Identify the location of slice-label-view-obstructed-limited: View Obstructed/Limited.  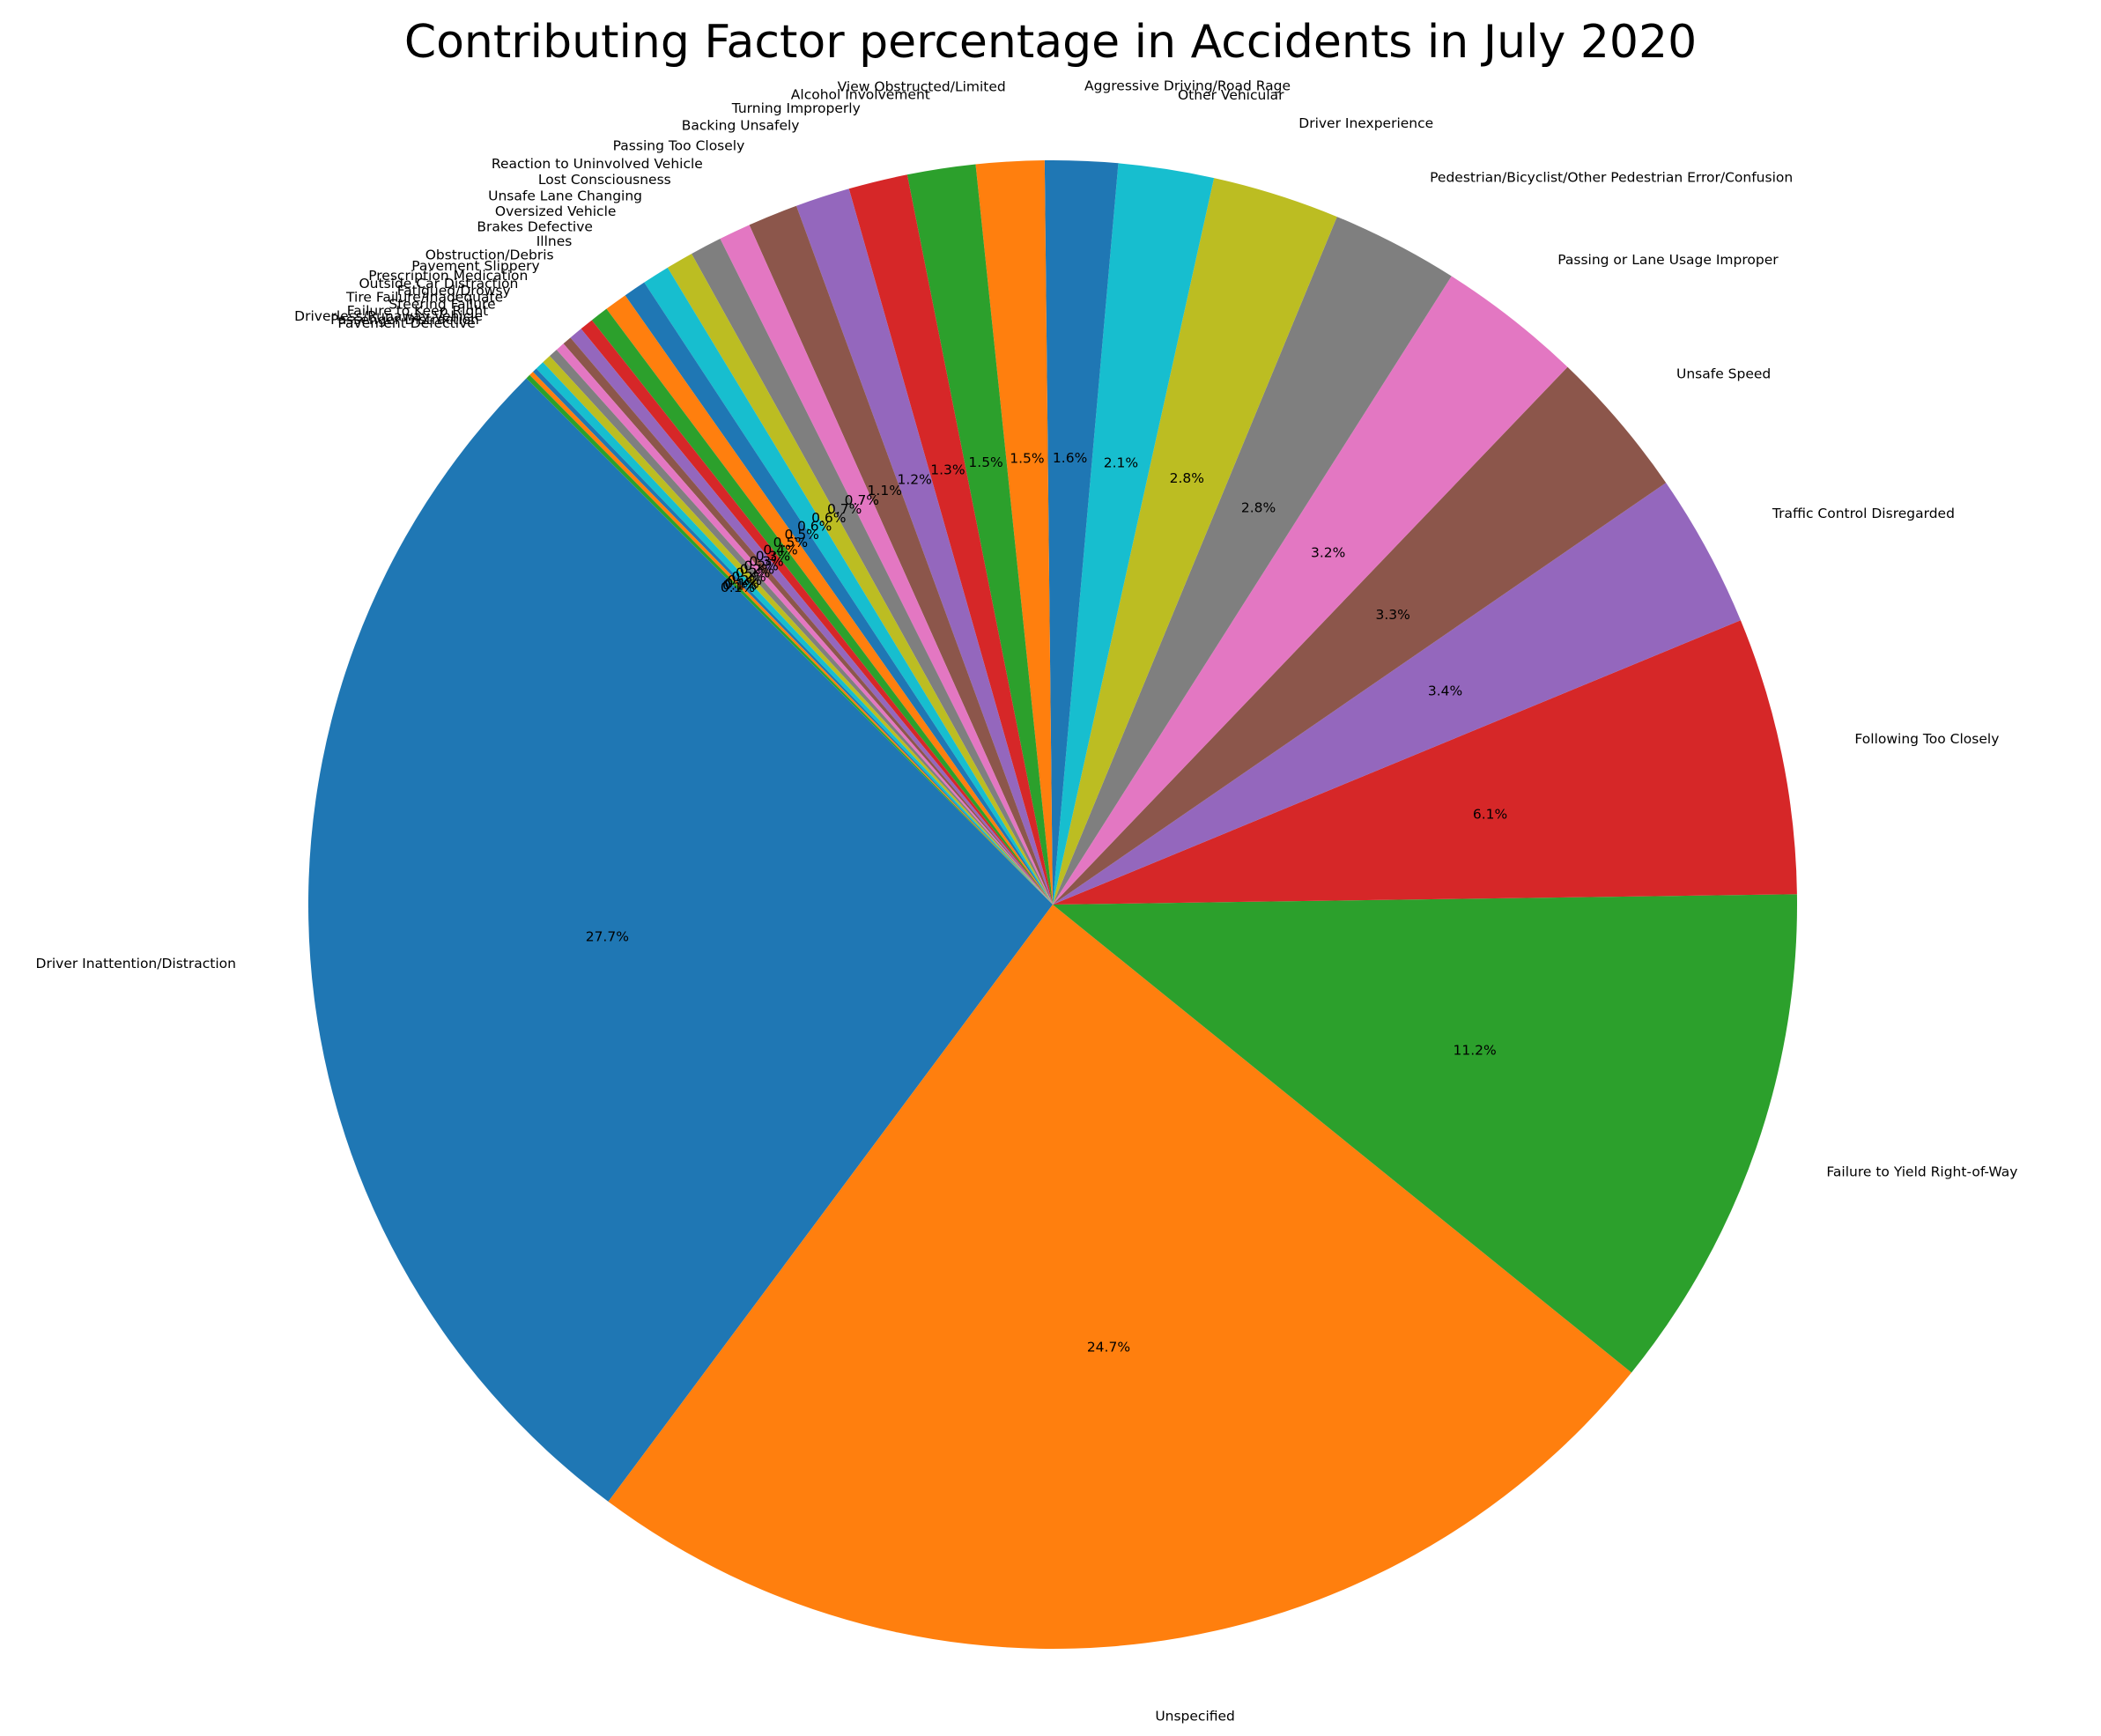
(922, 87).